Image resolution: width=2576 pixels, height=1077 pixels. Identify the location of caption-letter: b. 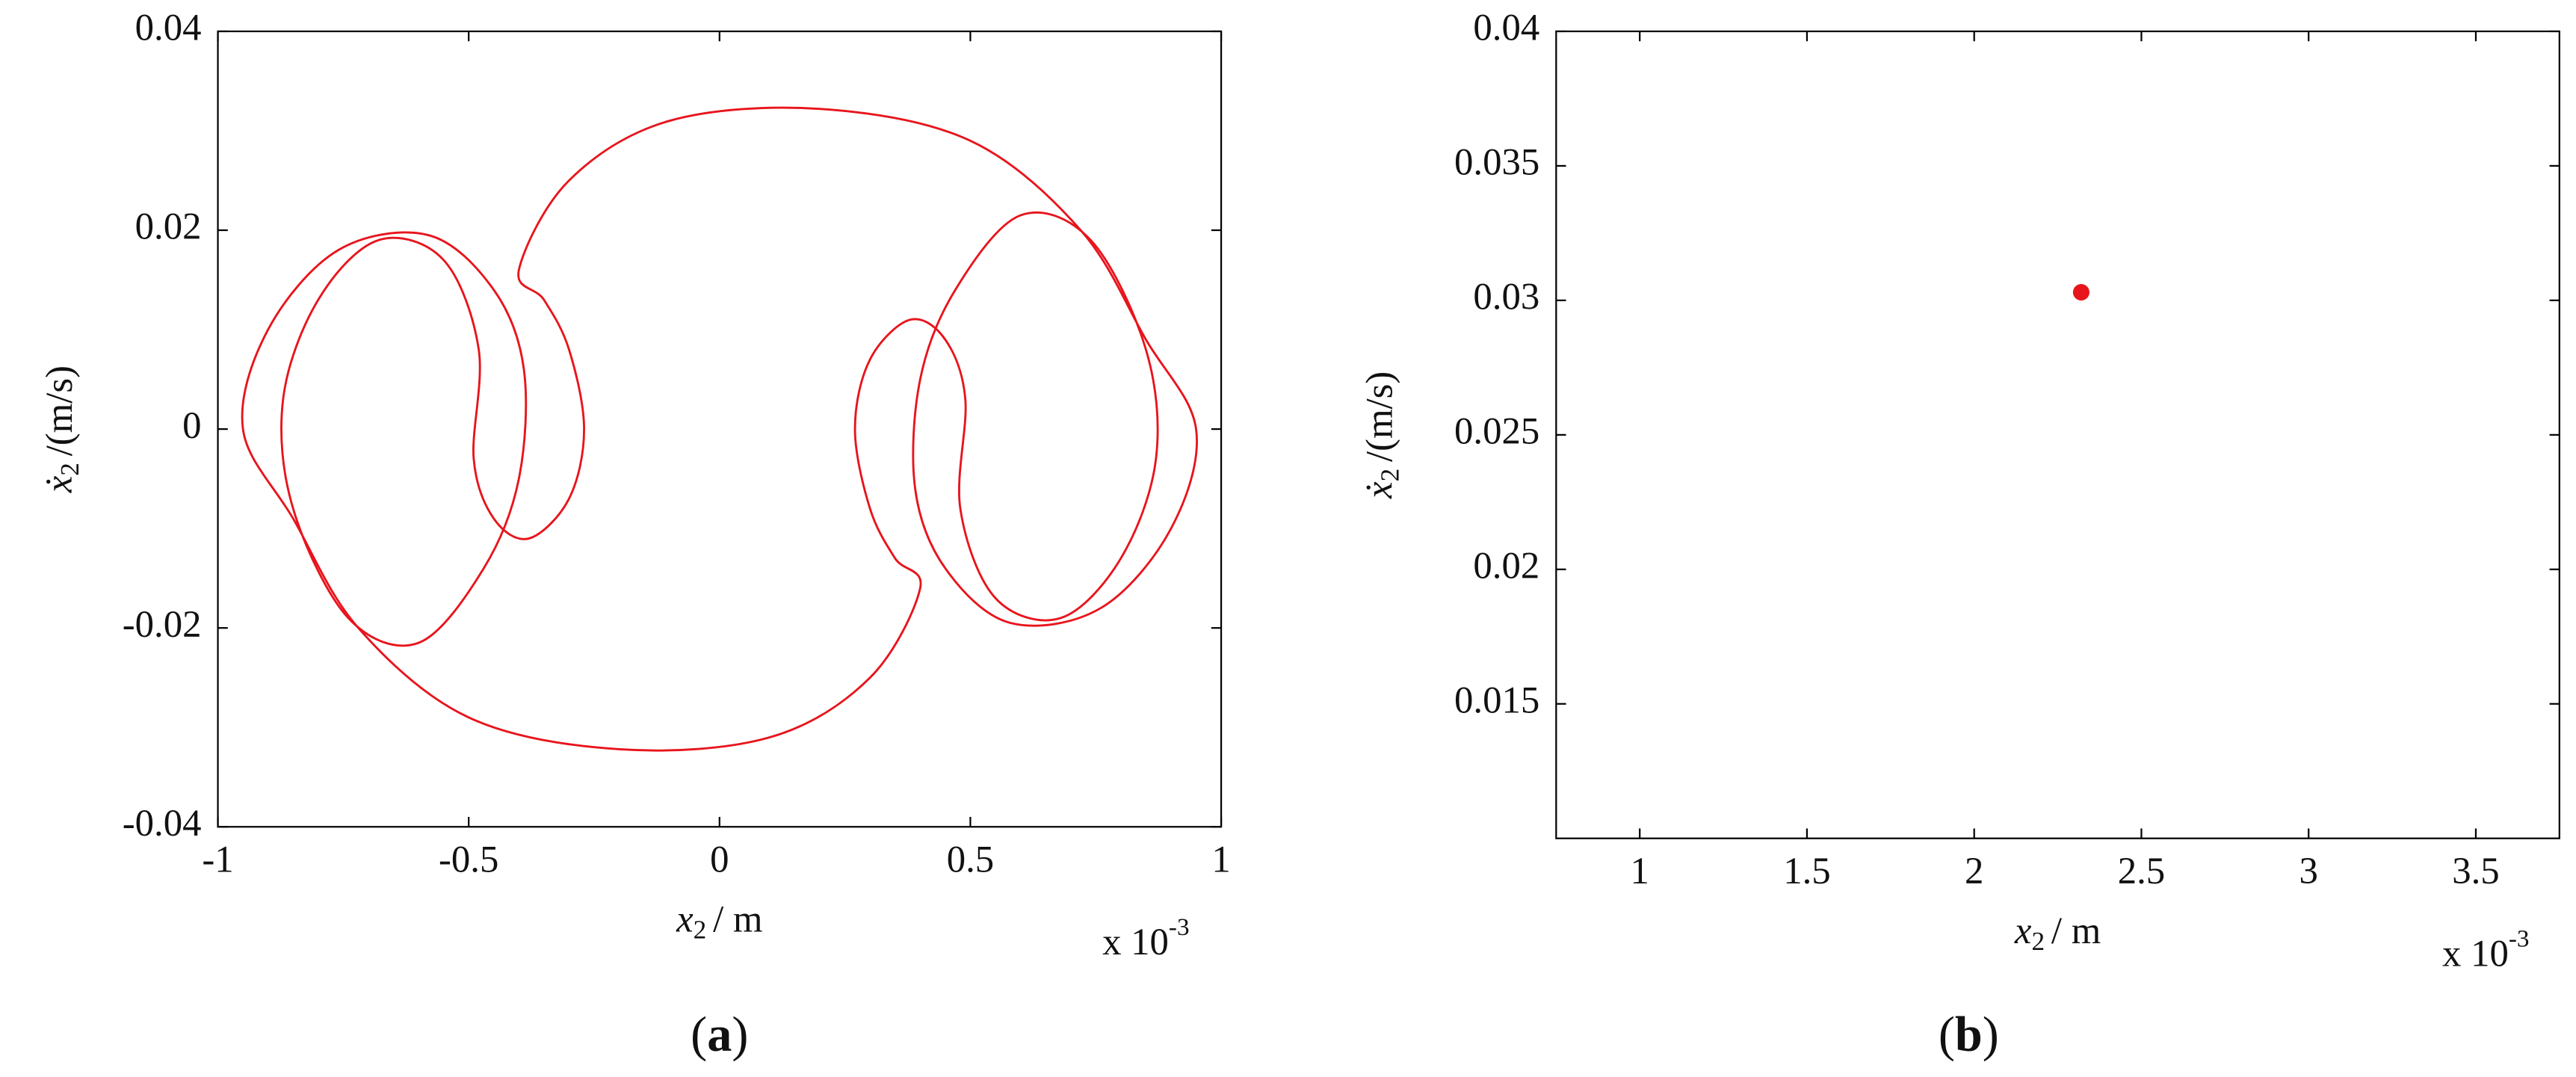
(1969, 1034).